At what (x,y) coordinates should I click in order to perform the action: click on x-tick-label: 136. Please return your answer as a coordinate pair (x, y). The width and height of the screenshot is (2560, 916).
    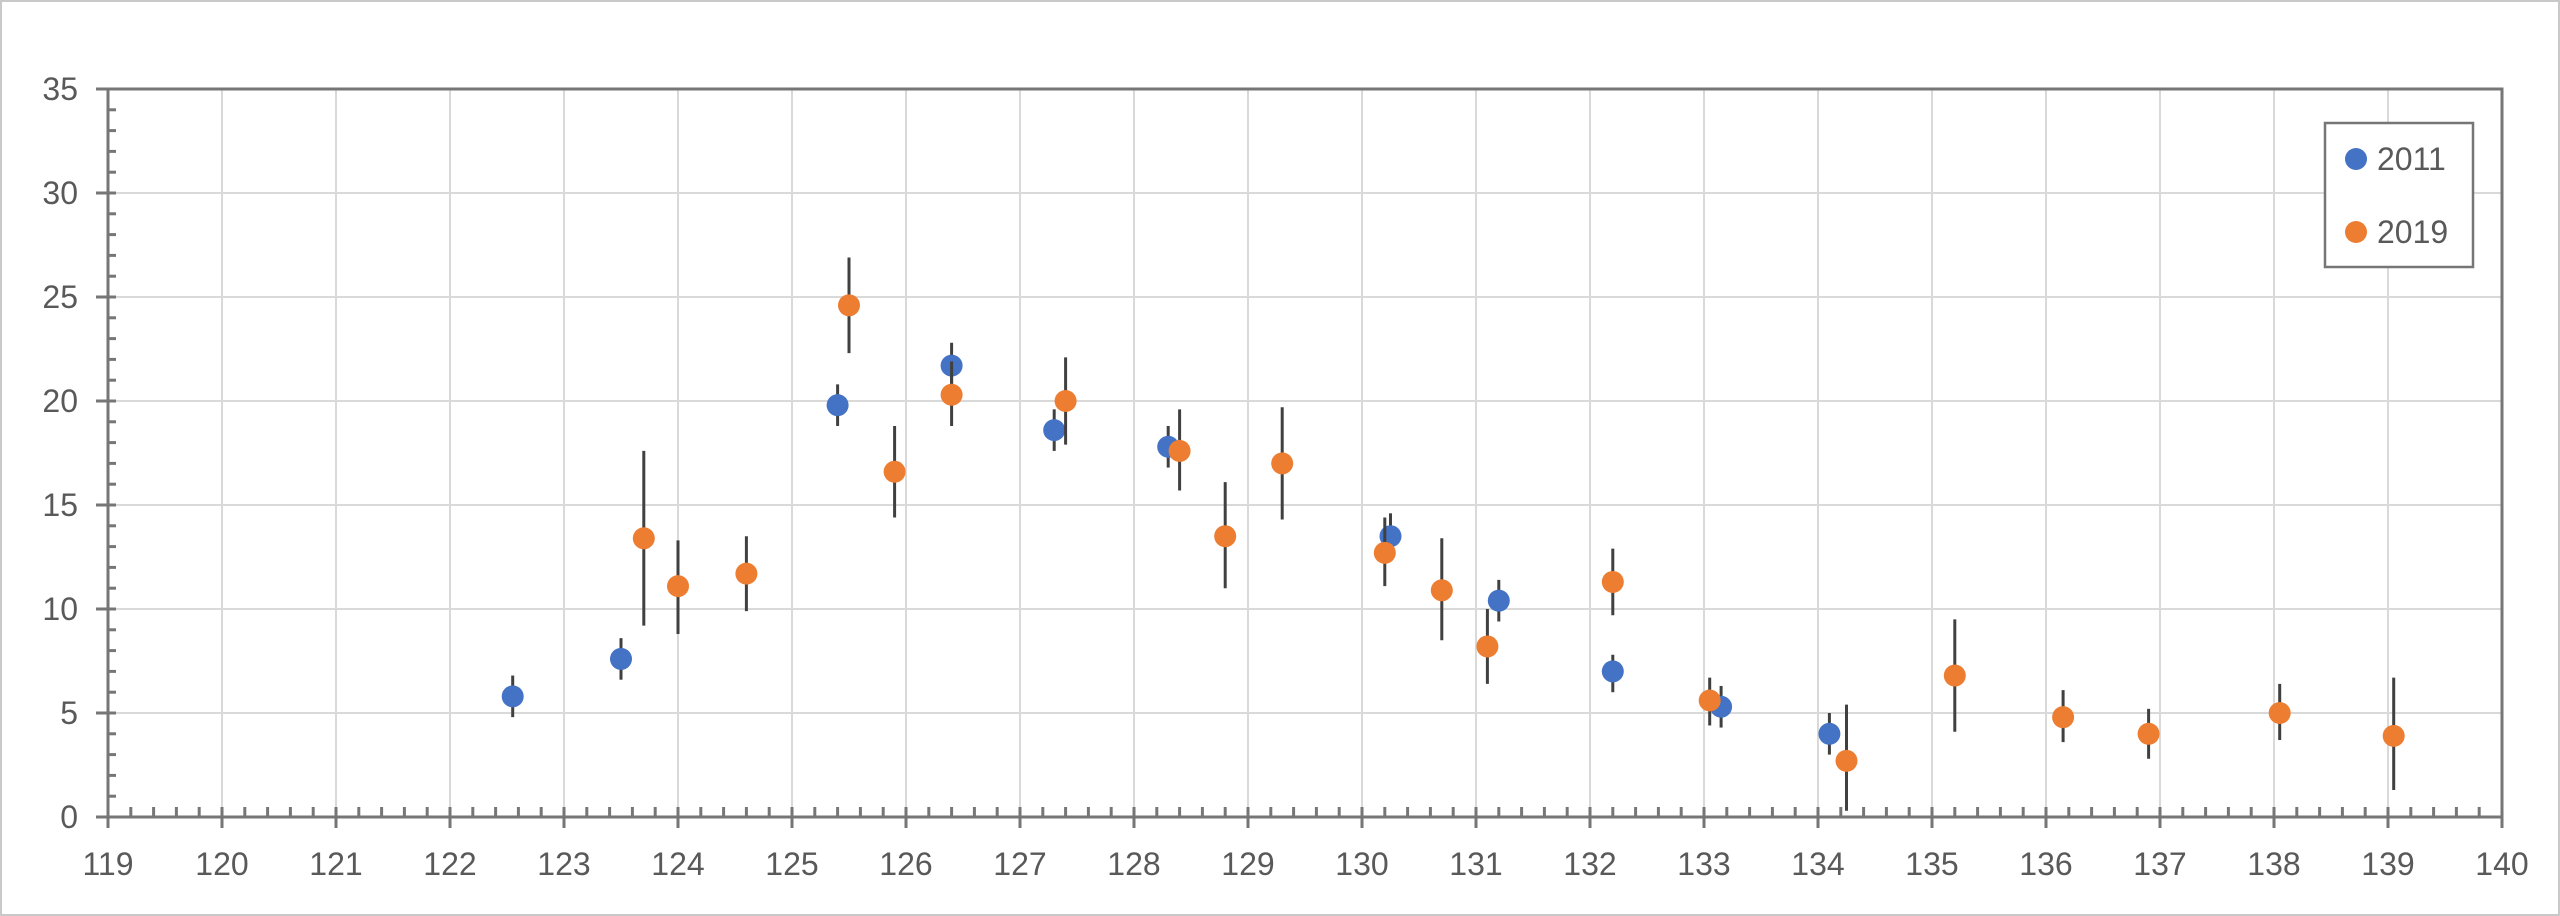
    Looking at the image, I should click on (2045, 864).